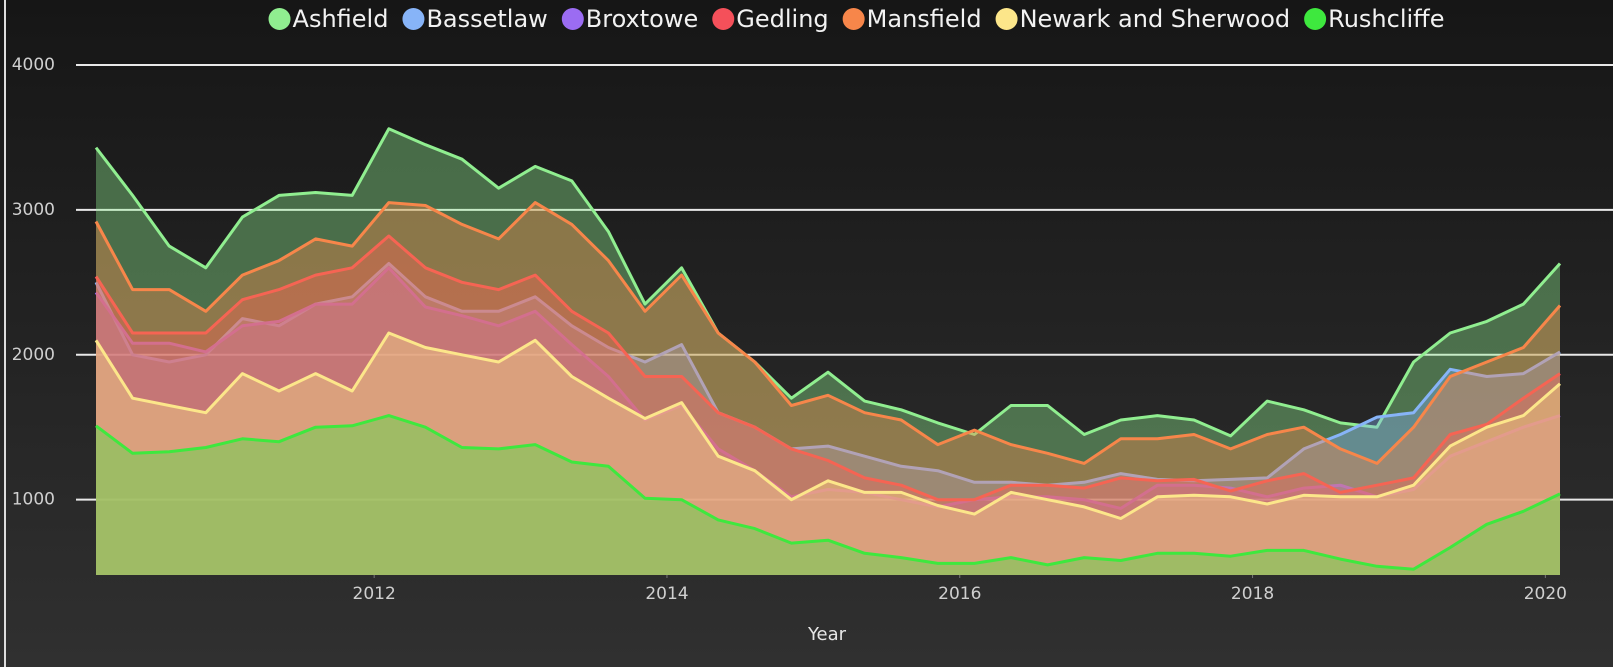  Describe the element at coordinates (341, 19) in the screenshot. I see `legend-label: Ashfield` at that location.